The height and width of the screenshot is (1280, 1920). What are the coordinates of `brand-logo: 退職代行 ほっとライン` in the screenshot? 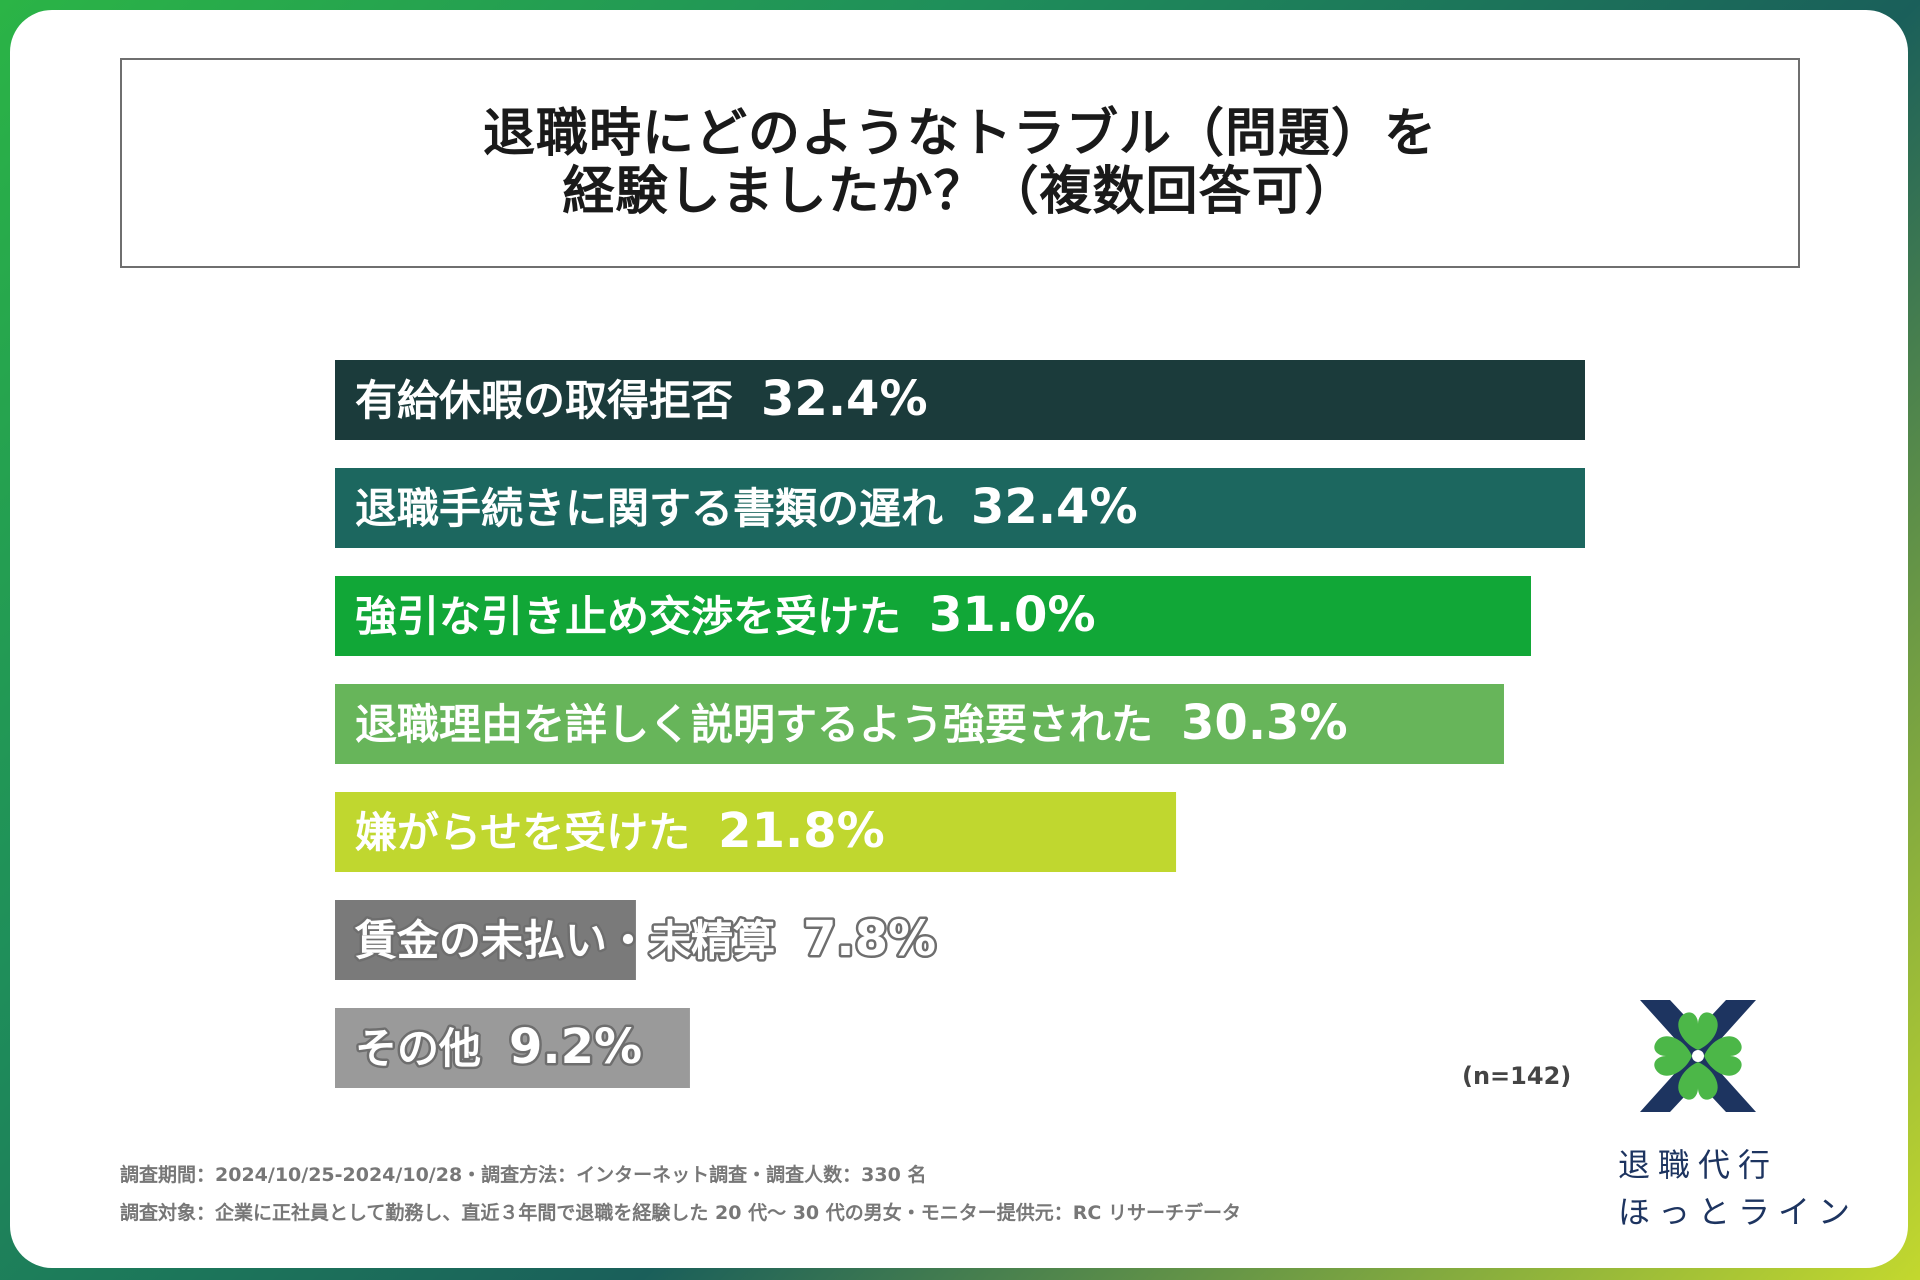 It's located at (1738, 1115).